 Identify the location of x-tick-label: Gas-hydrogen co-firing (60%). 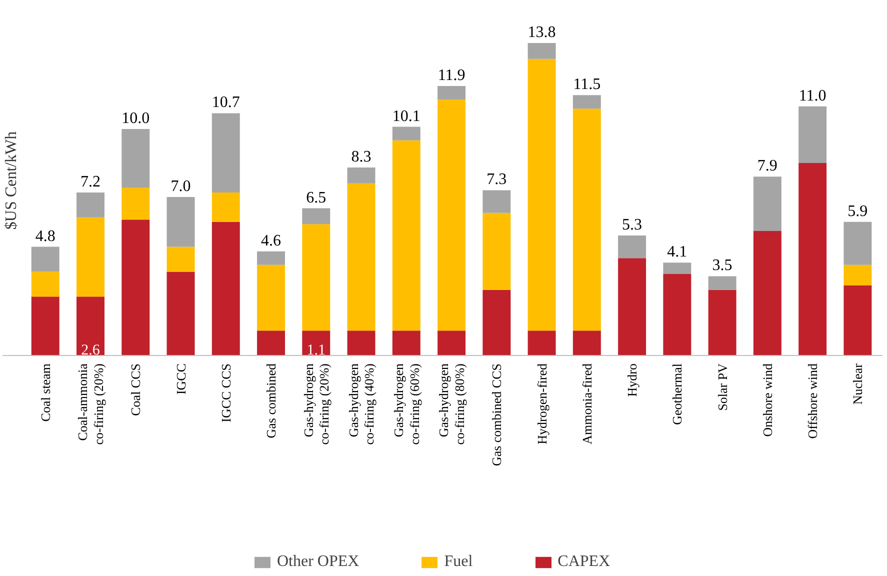
(406, 404).